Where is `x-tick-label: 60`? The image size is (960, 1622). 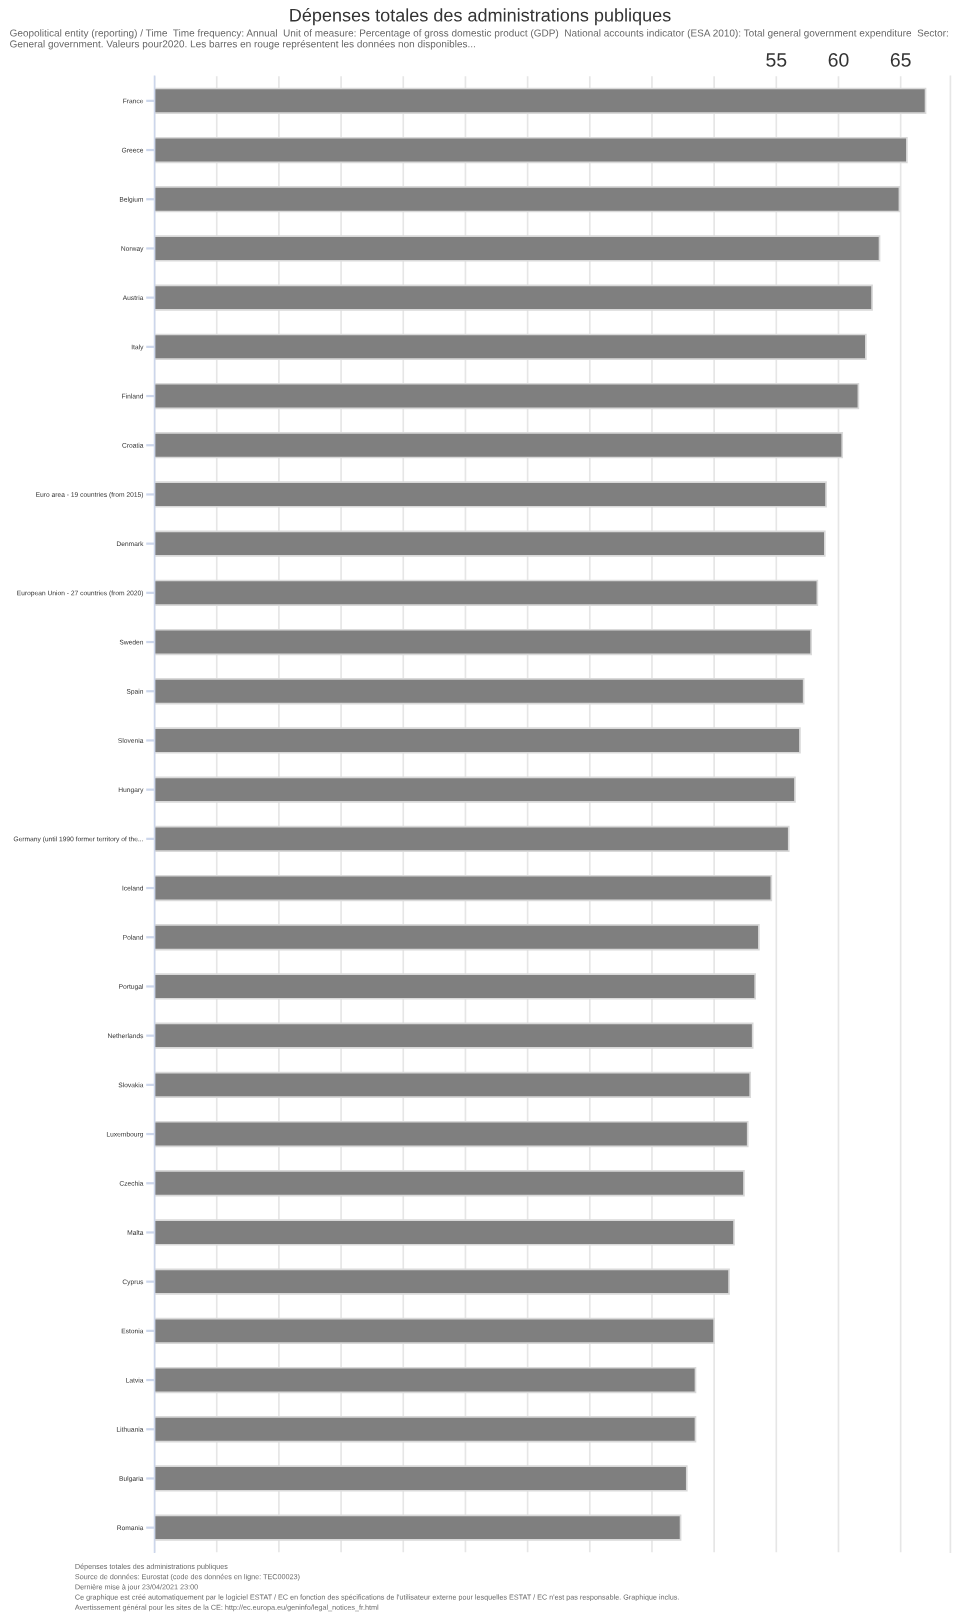
x-tick-label: 60 is located at coordinates (838, 60).